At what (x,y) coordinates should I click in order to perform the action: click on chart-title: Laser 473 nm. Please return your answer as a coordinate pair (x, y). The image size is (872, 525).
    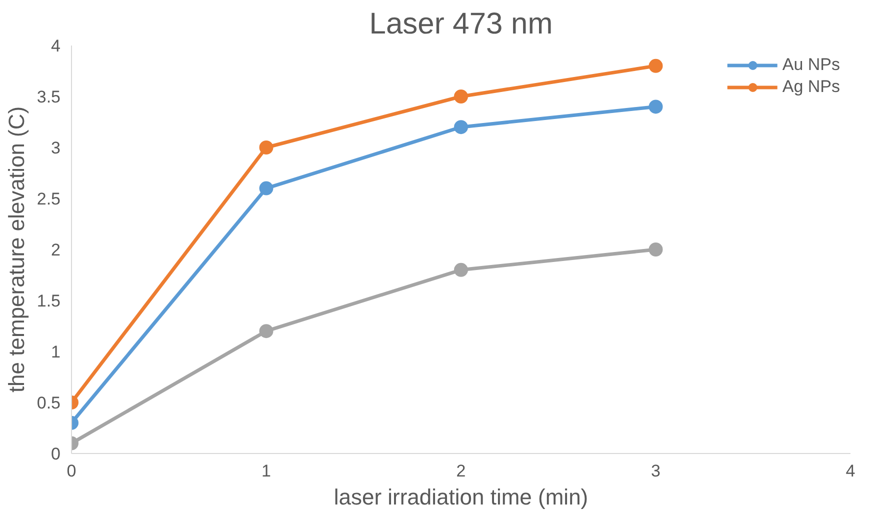
    Looking at the image, I should click on (461, 24).